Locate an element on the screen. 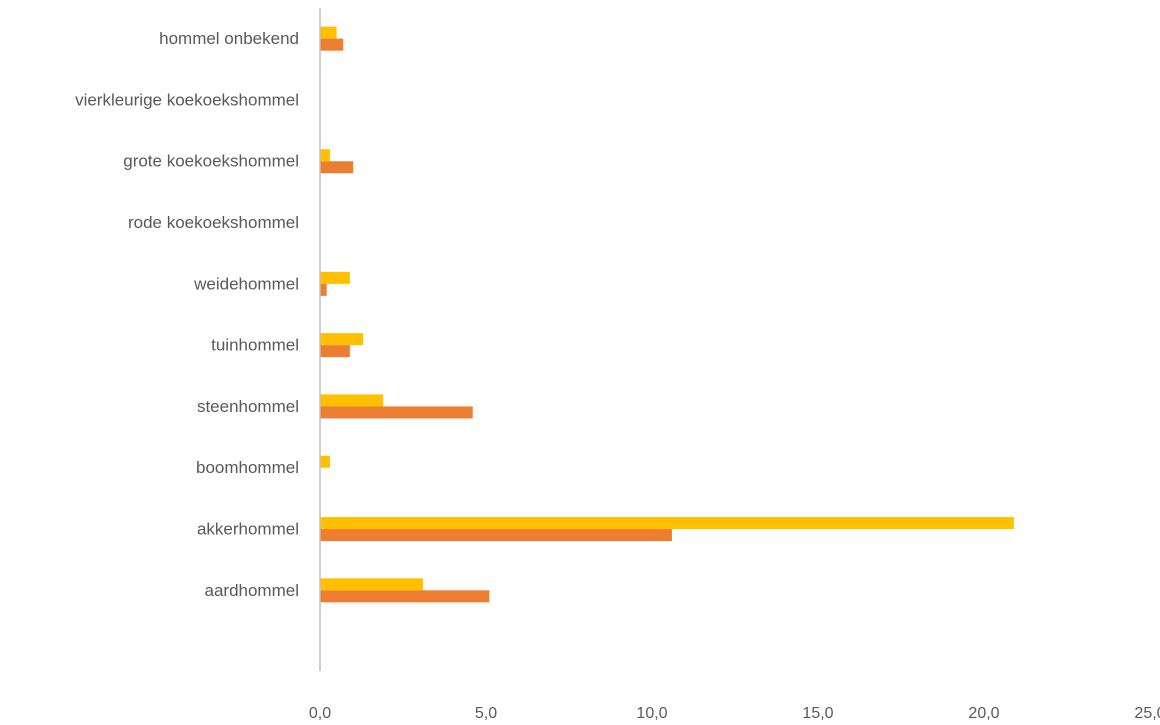 This screenshot has width=1160, height=725. category-label: hommel onbekend is located at coordinates (229, 38).